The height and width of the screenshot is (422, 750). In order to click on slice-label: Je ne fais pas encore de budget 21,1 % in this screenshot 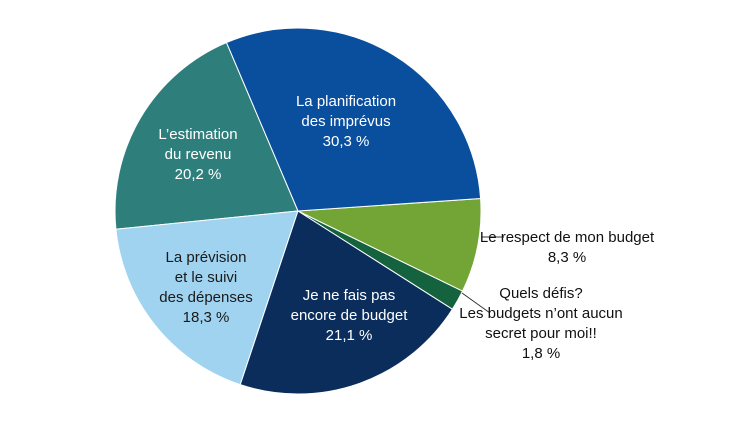, I will do `click(349, 316)`.